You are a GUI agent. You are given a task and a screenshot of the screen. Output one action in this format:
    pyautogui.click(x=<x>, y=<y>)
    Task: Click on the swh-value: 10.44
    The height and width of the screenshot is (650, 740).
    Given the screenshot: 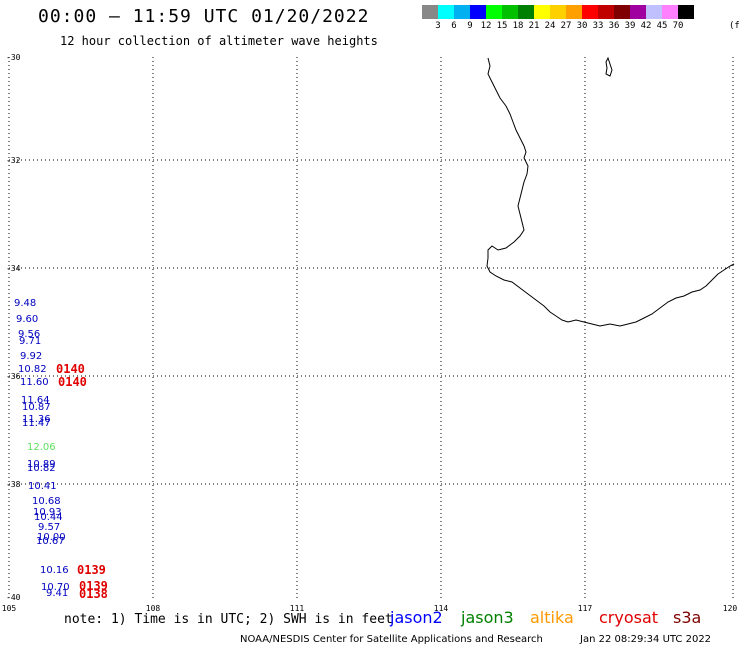 What is the action you would take?
    pyautogui.click(x=48, y=517)
    